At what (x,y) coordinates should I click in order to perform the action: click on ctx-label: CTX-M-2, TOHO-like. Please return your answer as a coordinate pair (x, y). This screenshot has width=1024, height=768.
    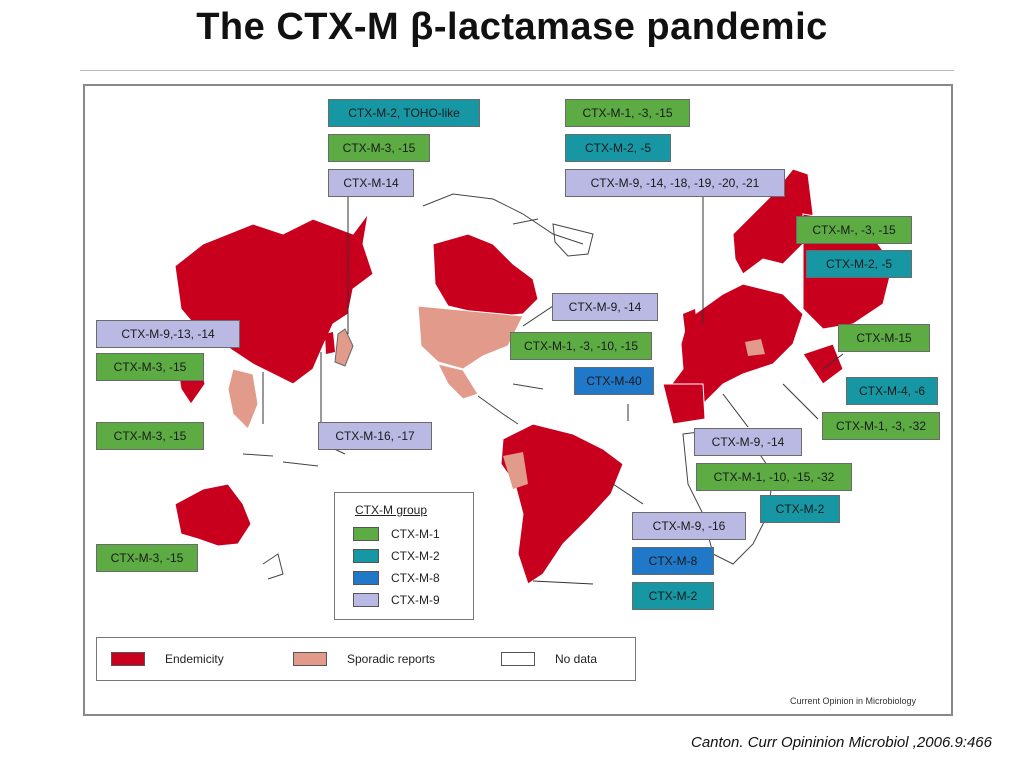
    Looking at the image, I should click on (404, 113).